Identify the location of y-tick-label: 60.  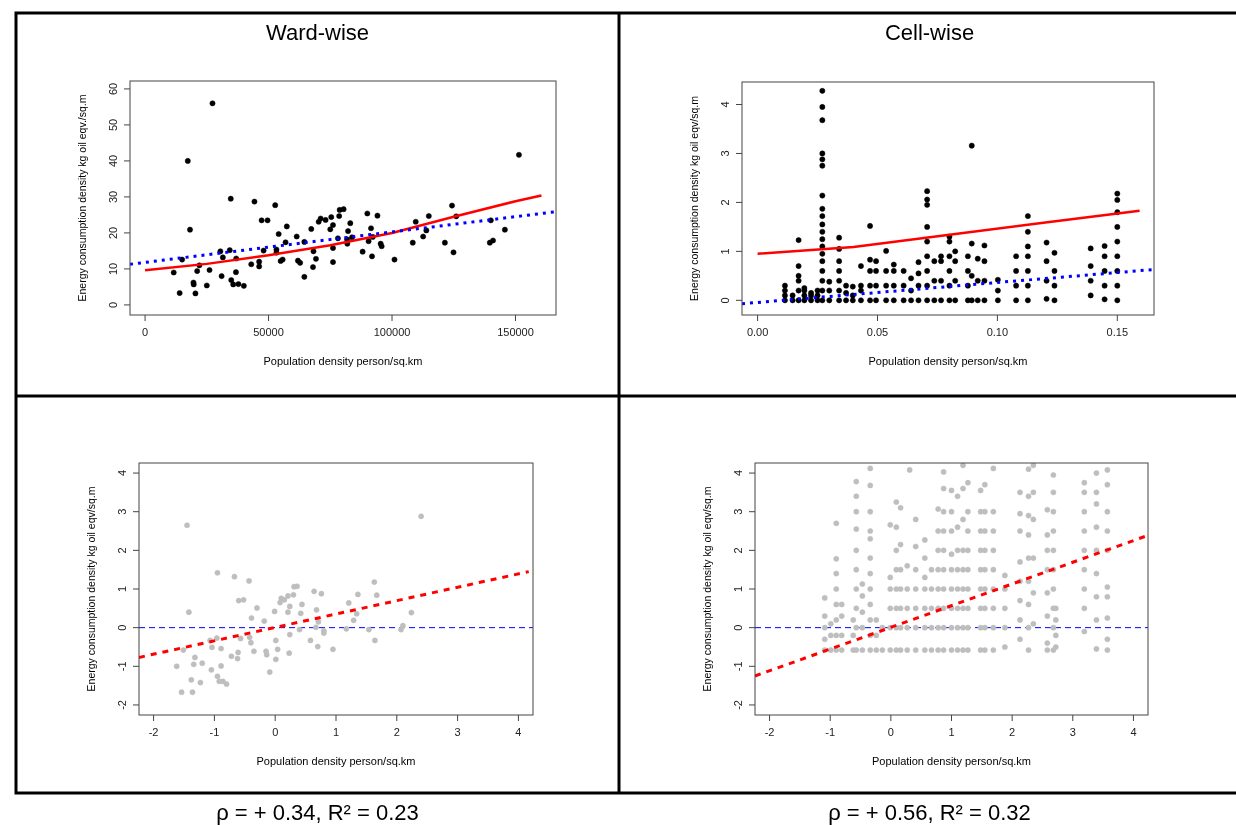
(113, 89).